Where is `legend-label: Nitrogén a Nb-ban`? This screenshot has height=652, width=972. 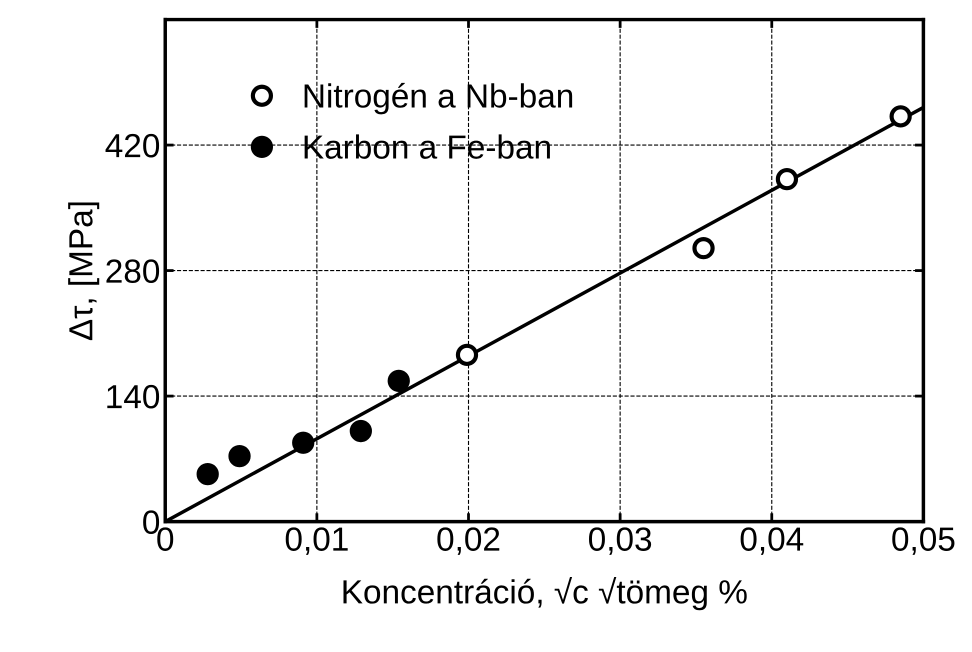 legend-label: Nitrogén a Nb-ban is located at coordinates (438, 98).